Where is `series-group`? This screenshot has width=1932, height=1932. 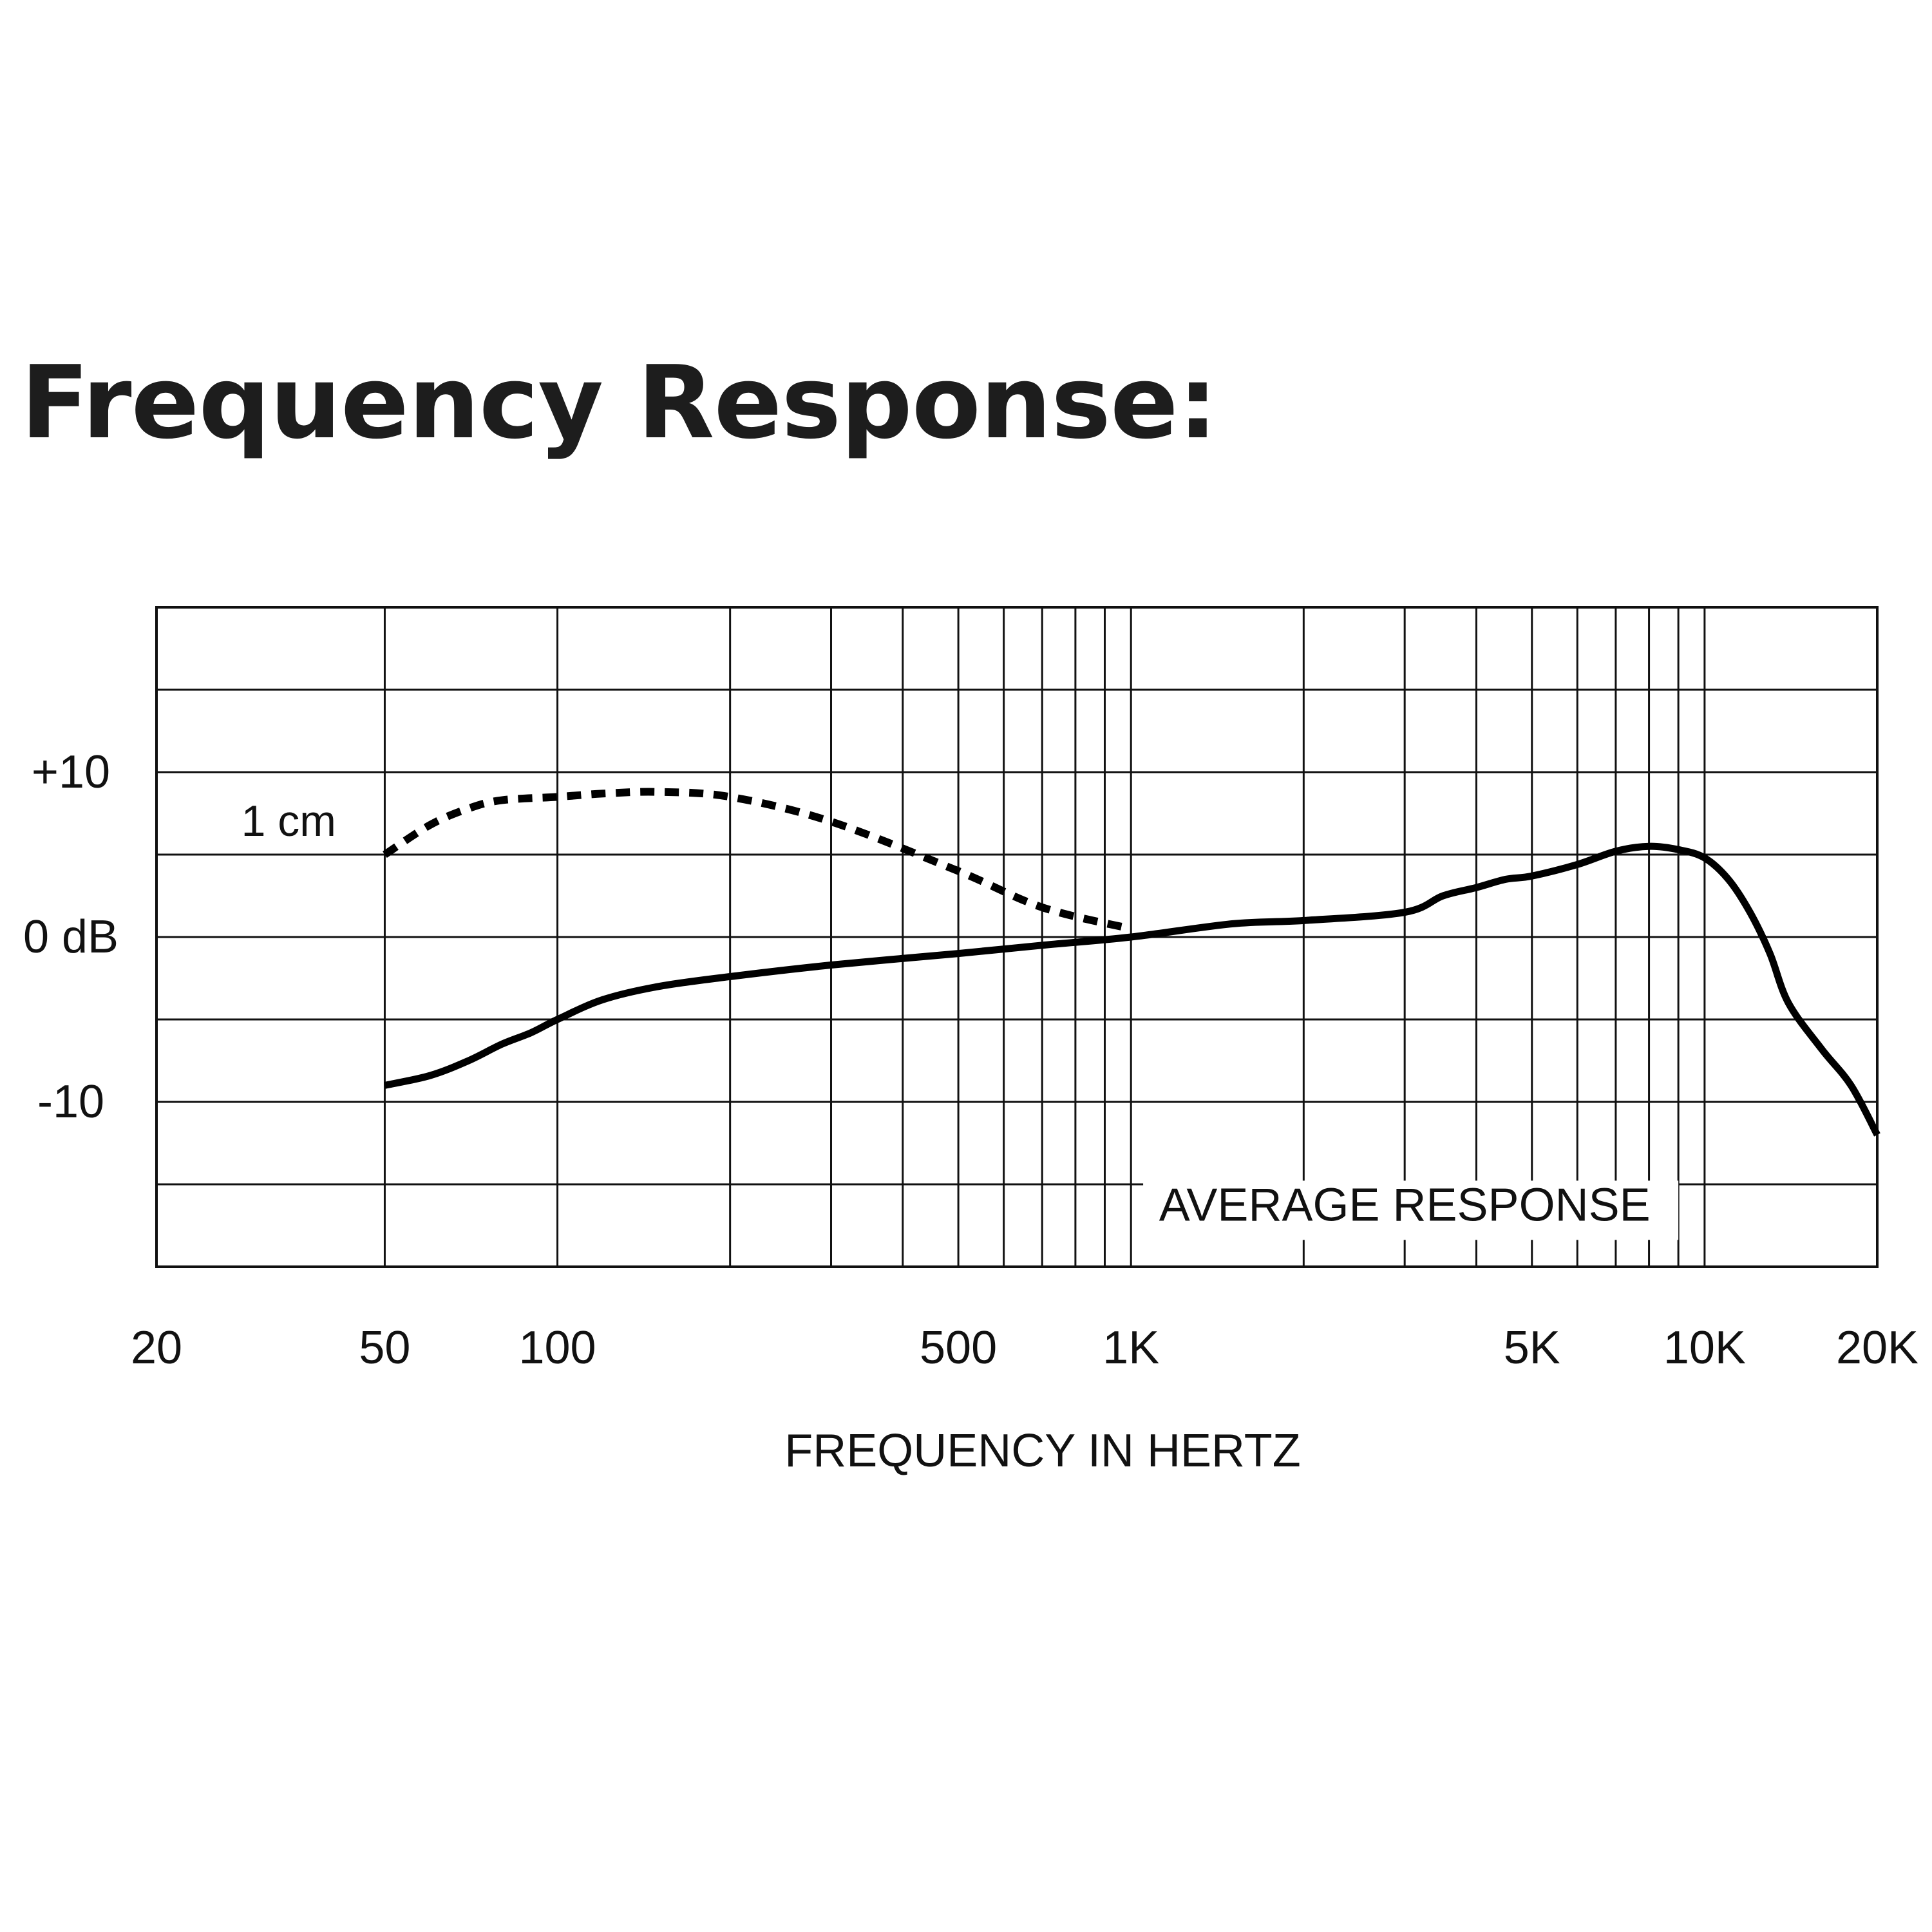 series-group is located at coordinates (1131, 963).